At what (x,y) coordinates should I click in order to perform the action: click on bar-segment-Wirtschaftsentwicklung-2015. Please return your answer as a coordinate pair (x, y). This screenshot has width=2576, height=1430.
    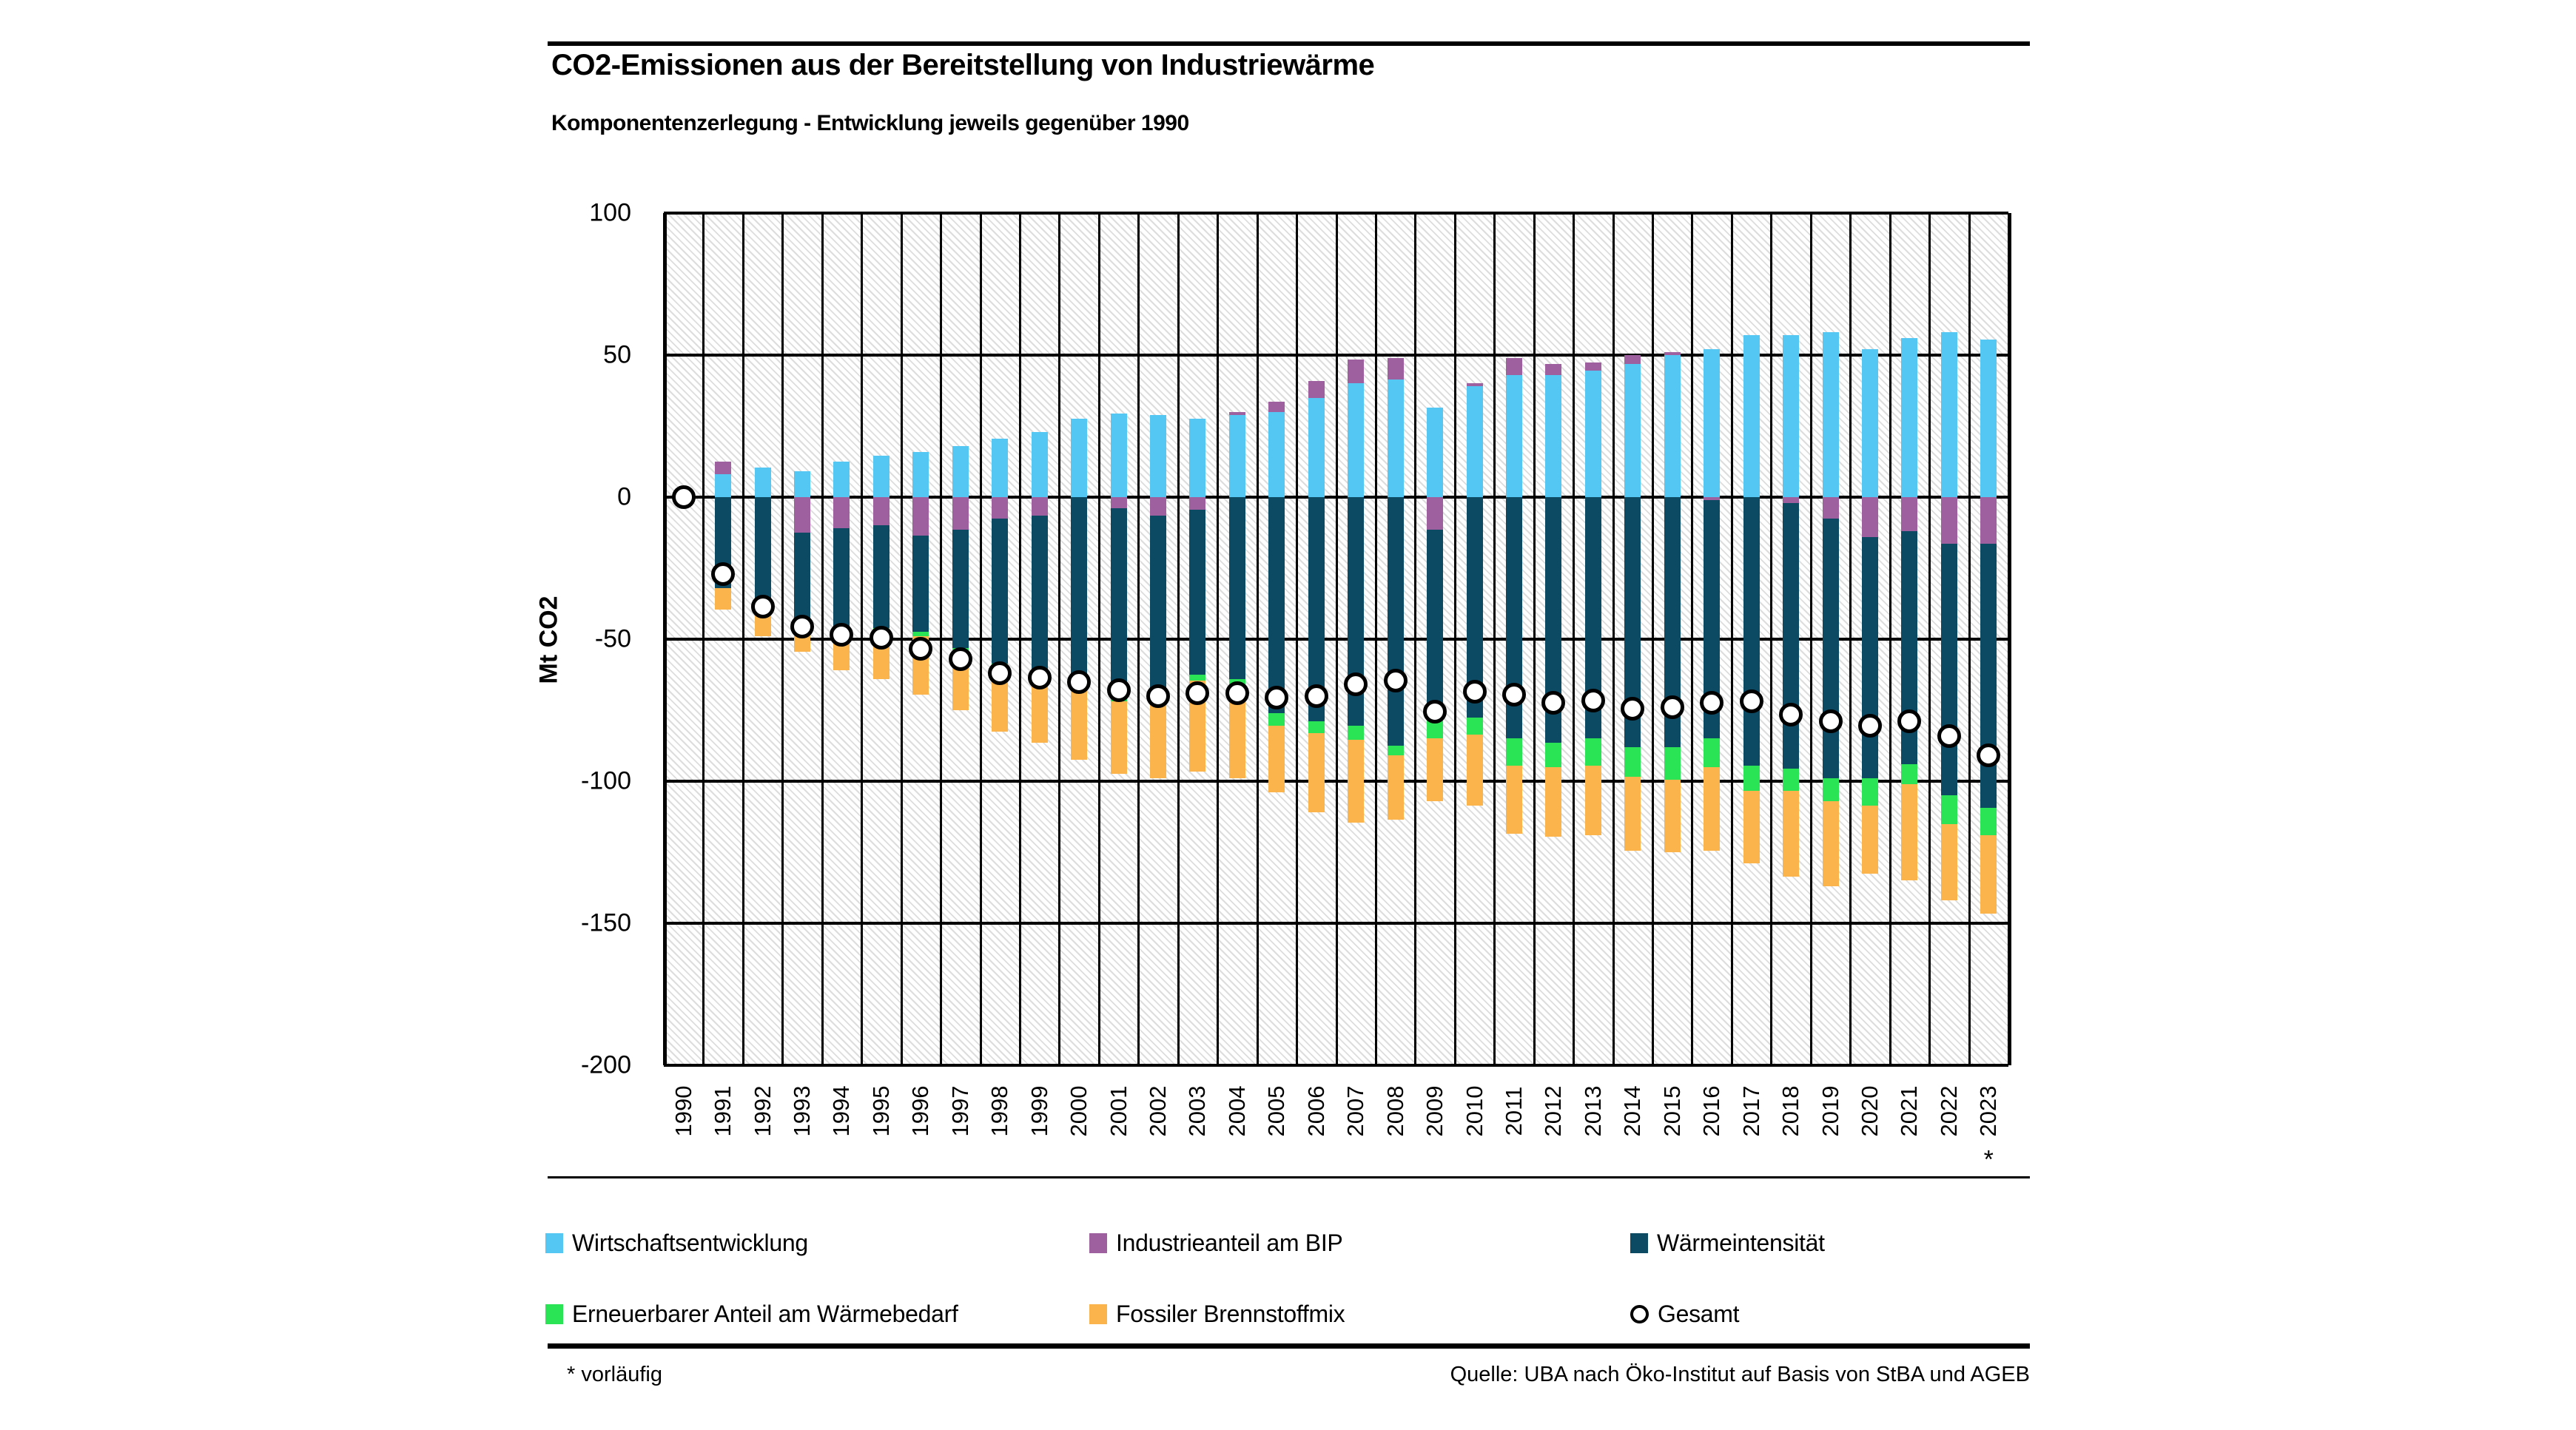
    Looking at the image, I should click on (1672, 426).